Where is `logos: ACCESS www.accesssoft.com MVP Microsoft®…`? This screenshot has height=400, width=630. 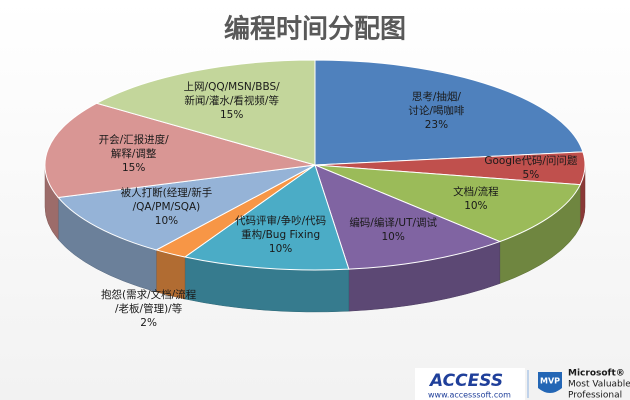
logos: ACCESS www.accesssoft.com MVP Microsoft®… is located at coordinates (522, 384).